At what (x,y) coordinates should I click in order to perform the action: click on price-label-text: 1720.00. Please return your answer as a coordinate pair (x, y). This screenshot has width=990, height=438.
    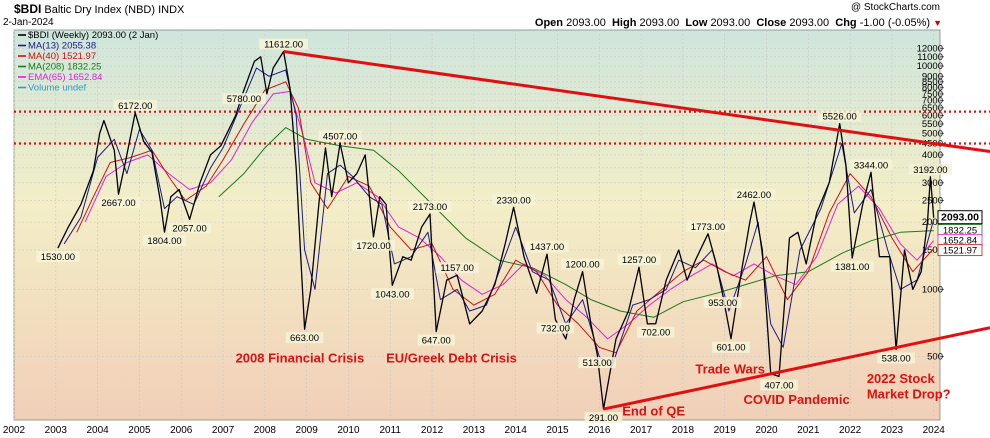
    Looking at the image, I should click on (373, 246).